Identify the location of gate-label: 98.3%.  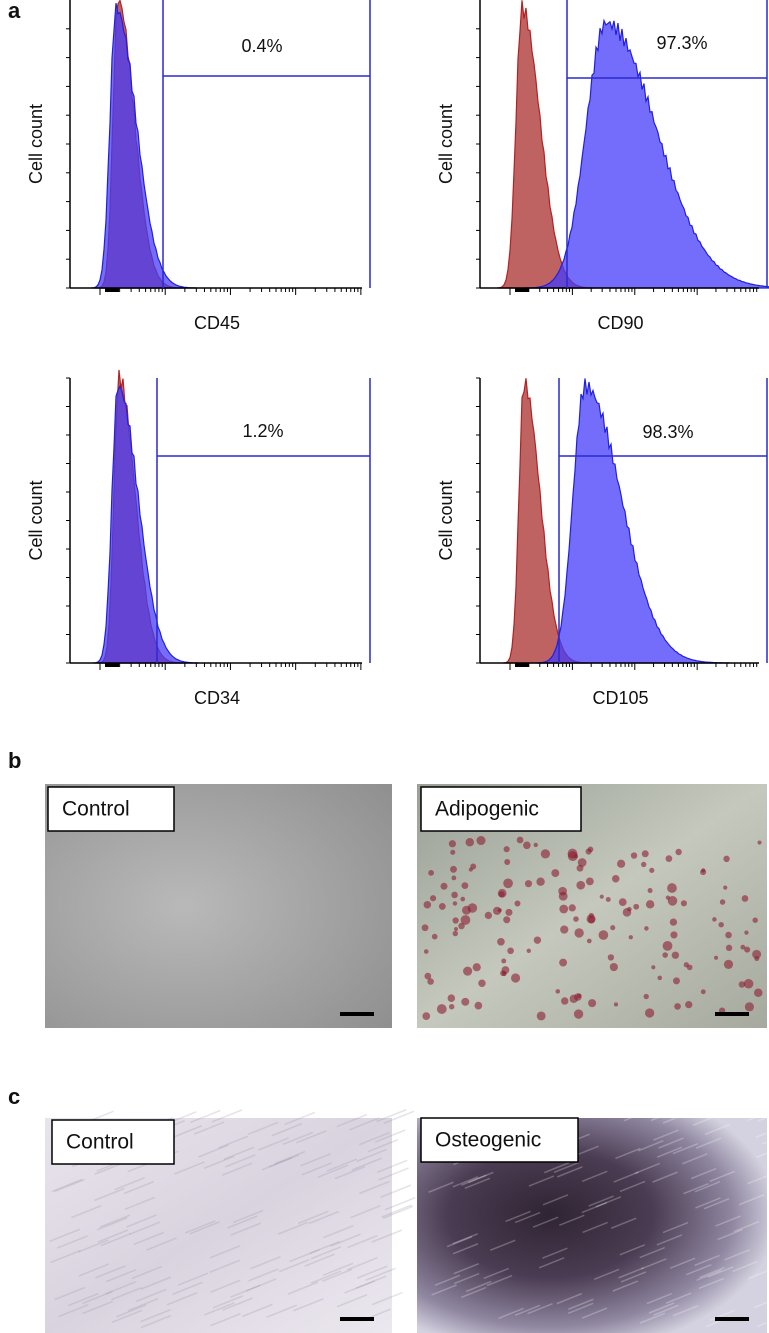
(667, 432).